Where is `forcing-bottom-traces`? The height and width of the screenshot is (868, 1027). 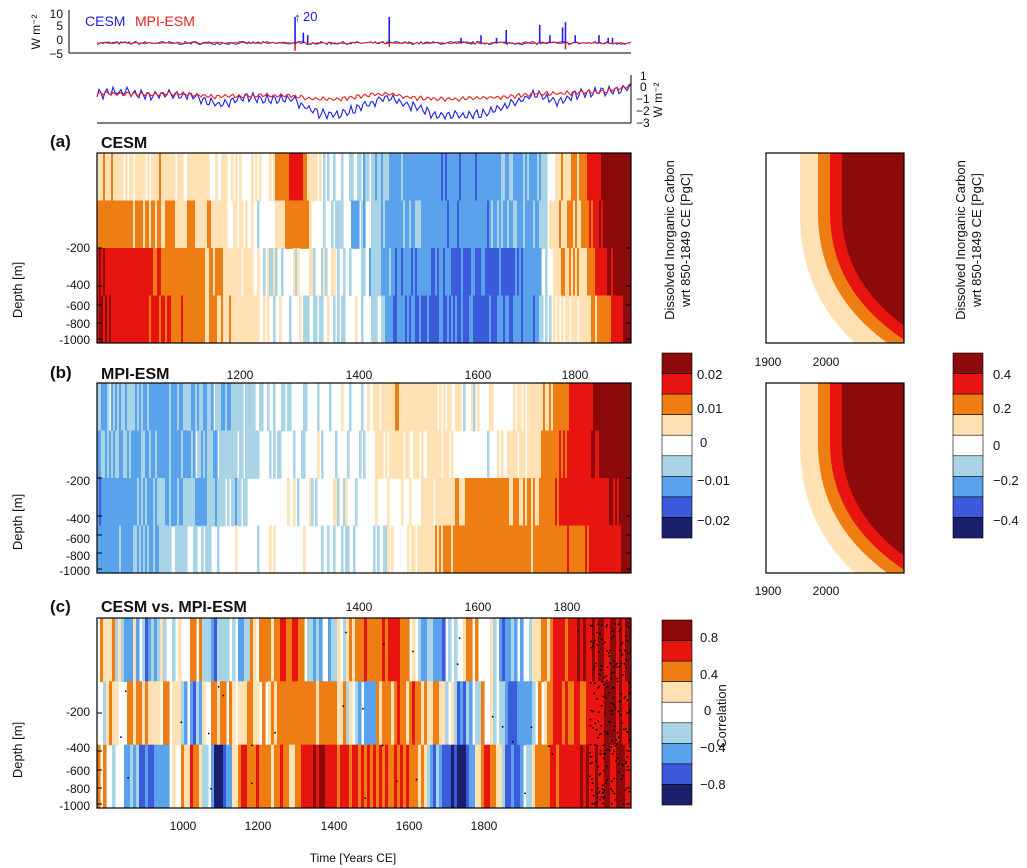 forcing-bottom-traces is located at coordinates (364, 101).